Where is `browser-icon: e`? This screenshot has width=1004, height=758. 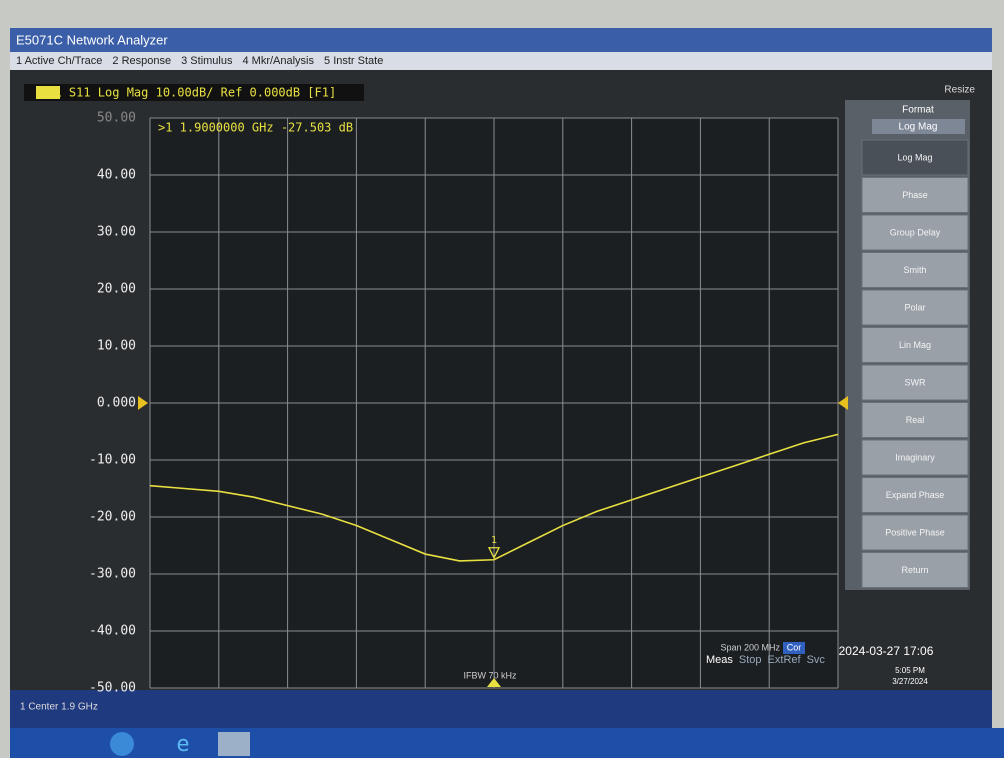 browser-icon: e is located at coordinates (182, 744).